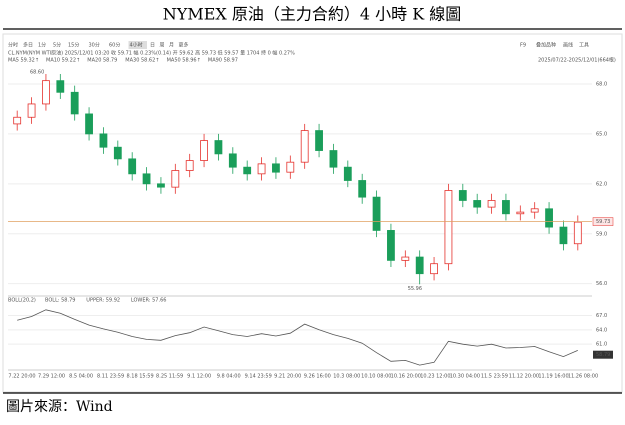  What do you see at coordinates (601, 316) in the screenshot?
I see `y-tick-label: 67.0` at bounding box center [601, 316].